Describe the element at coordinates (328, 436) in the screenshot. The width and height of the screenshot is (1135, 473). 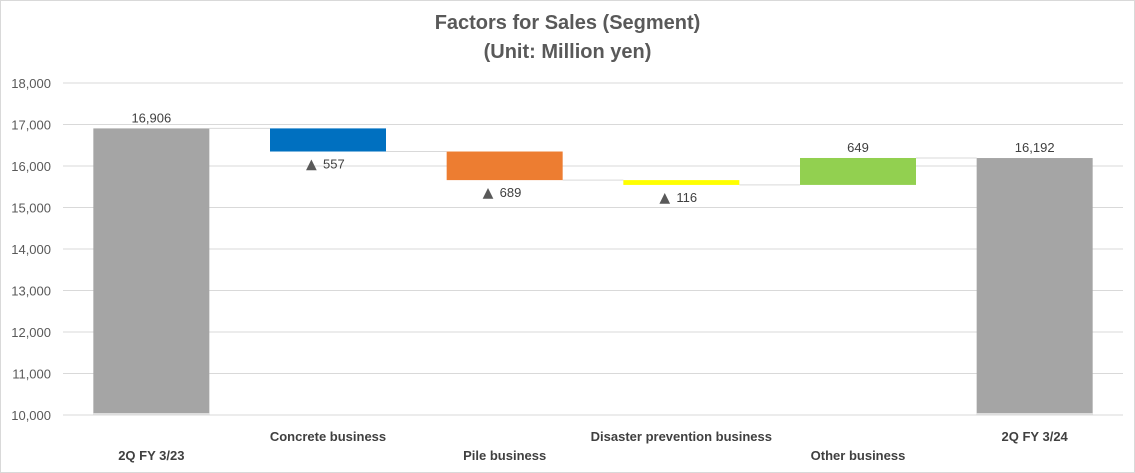
I see `x-category-label: Concrete business` at that location.